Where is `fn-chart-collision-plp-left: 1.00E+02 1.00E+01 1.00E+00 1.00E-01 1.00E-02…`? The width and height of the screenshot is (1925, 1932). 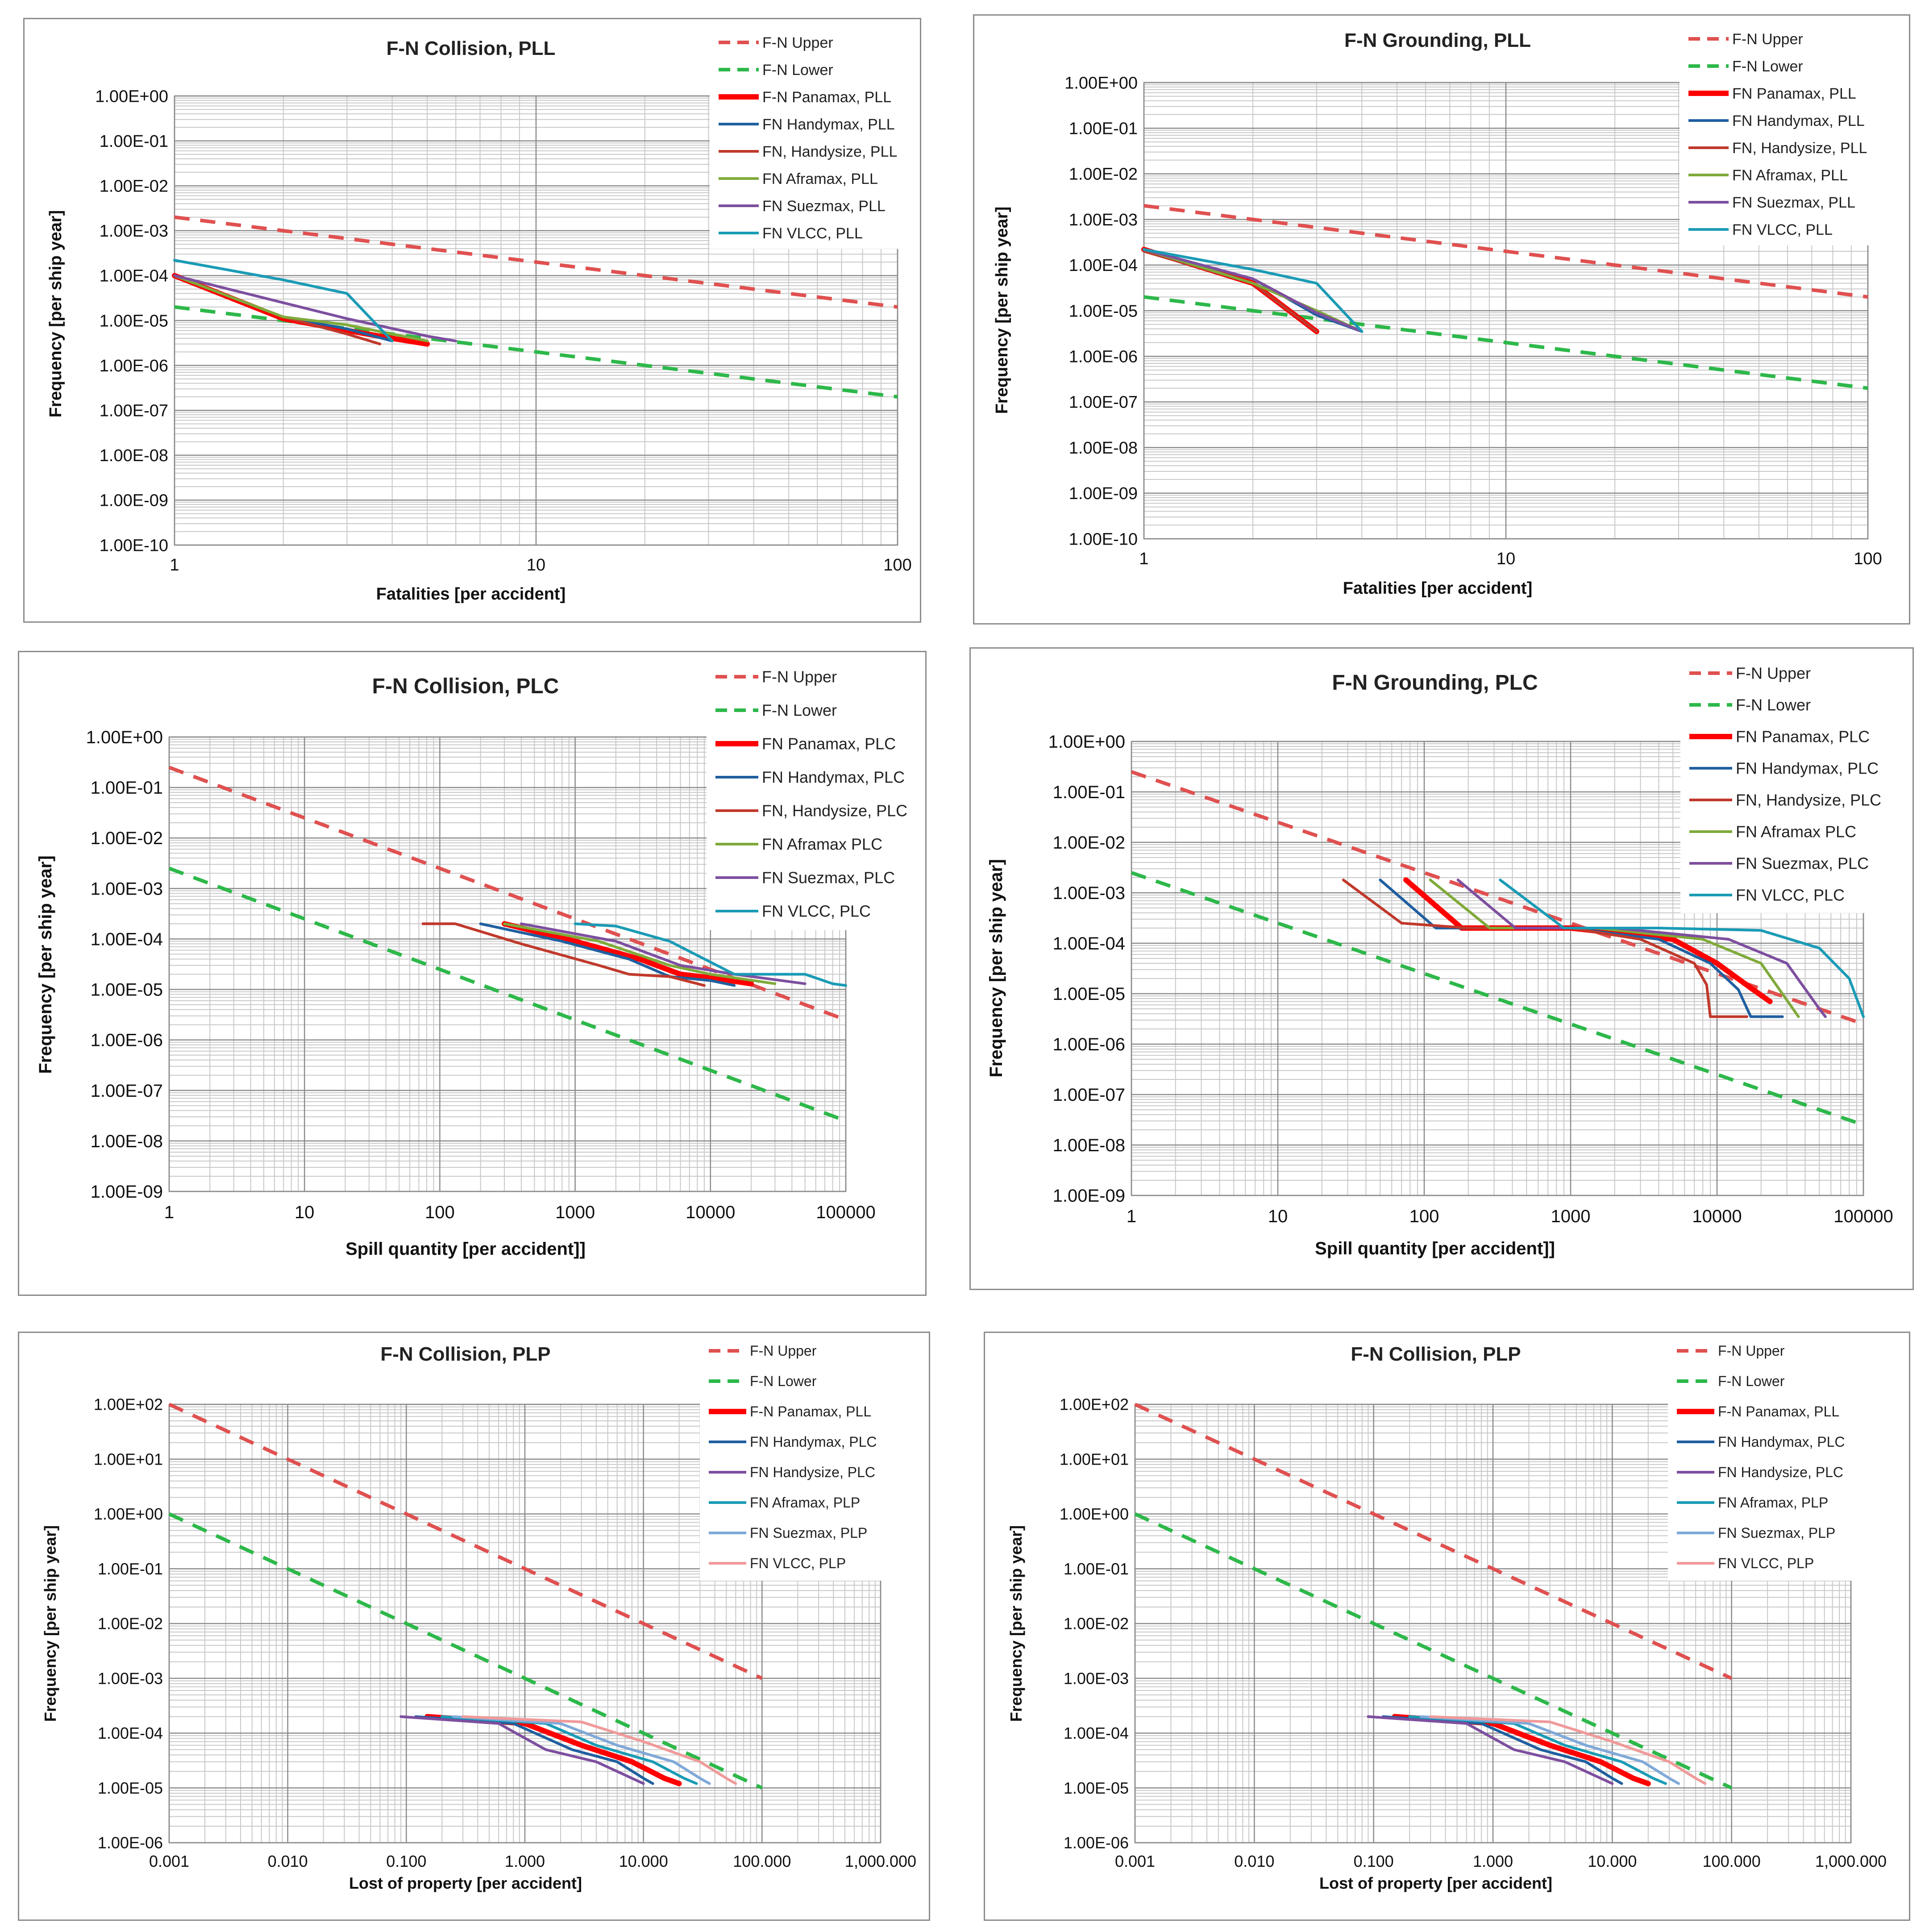 fn-chart-collision-plp-left: 1.00E+02 1.00E+01 1.00E+00 1.00E-01 1.00E-02… is located at coordinates (485, 1612).